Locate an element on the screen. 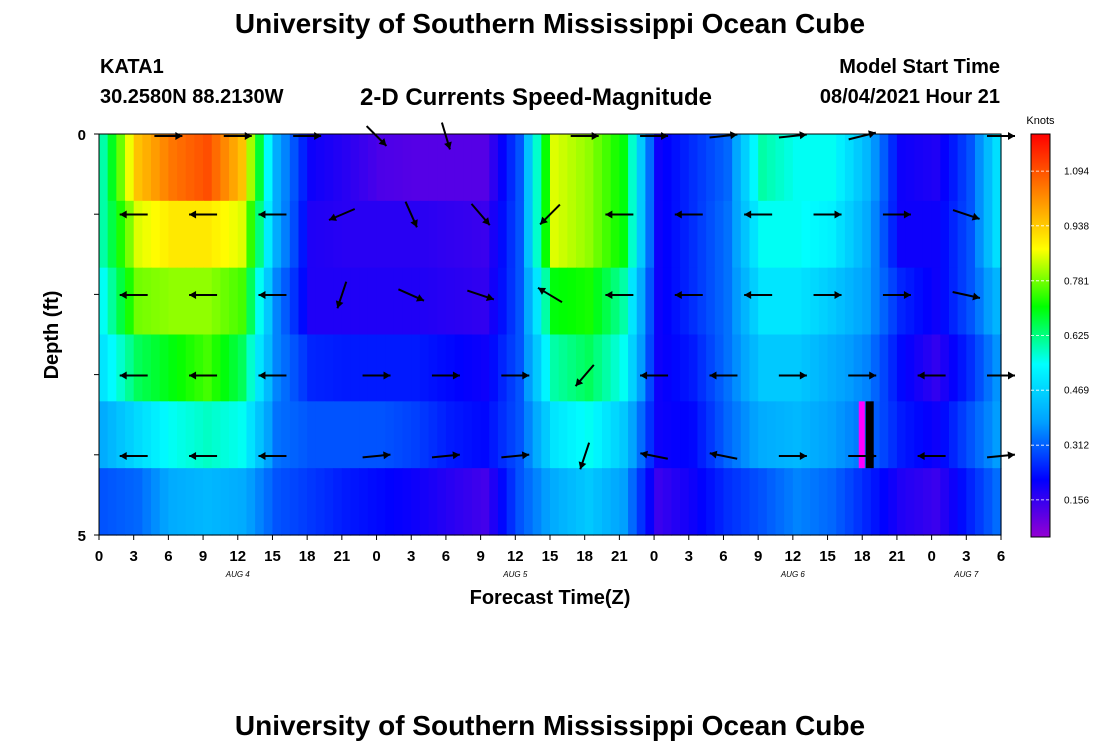 Image resolution: width=1100 pixels, height=750 pixels. x-tick-label: 6 is located at coordinates (1001, 556).